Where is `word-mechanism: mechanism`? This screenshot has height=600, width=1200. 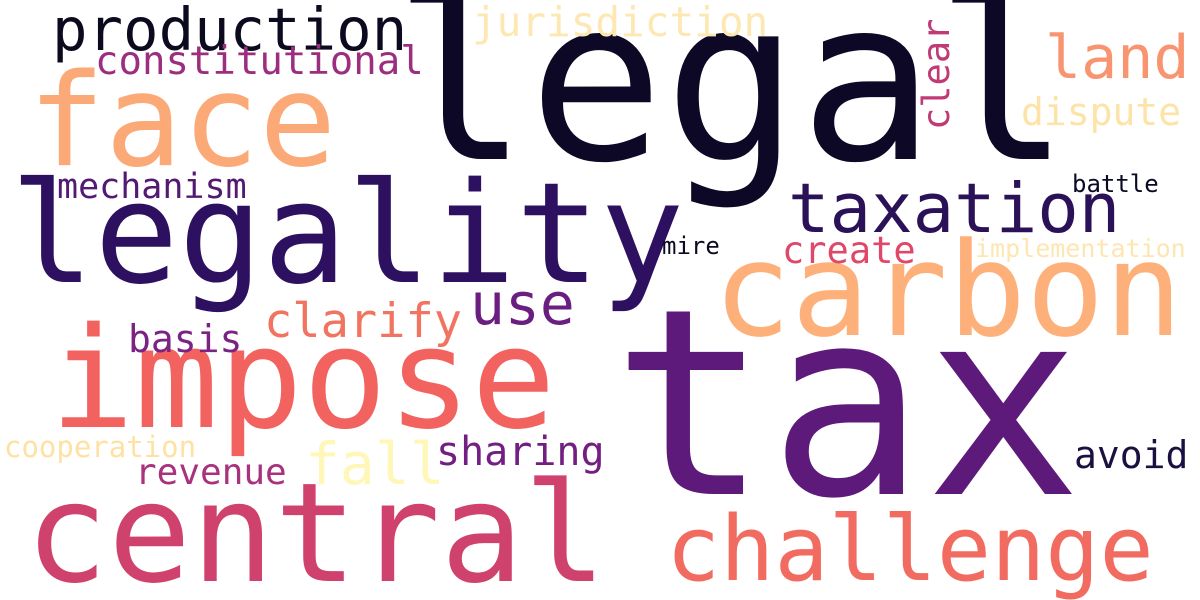 word-mechanism: mechanism is located at coordinates (152, 187).